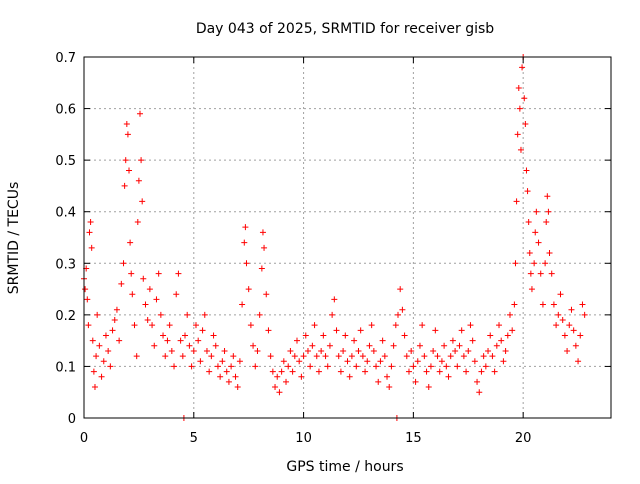 The width and height of the screenshot is (640, 484). What do you see at coordinates (65, 316) in the screenshot?
I see `y-tick-label: 0.2` at bounding box center [65, 316].